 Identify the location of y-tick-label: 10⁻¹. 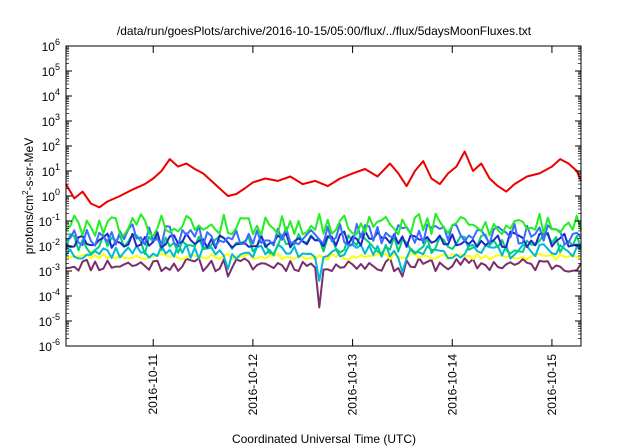
(49, 220).